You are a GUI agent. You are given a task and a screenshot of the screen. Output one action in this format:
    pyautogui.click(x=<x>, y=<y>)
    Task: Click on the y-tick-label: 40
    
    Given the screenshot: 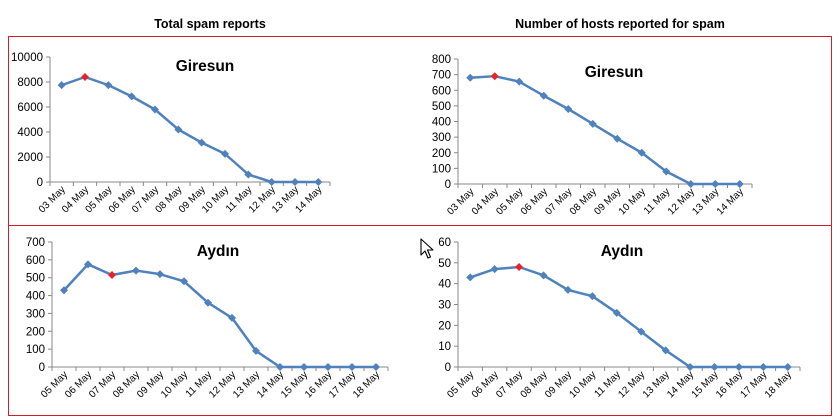 What is the action you would take?
    pyautogui.click(x=444, y=285)
    